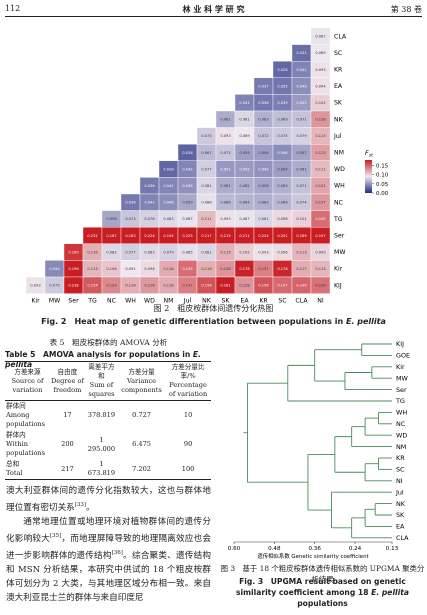  What do you see at coordinates (149, 301) in the screenshot?
I see `x-label: WD` at bounding box center [149, 301].